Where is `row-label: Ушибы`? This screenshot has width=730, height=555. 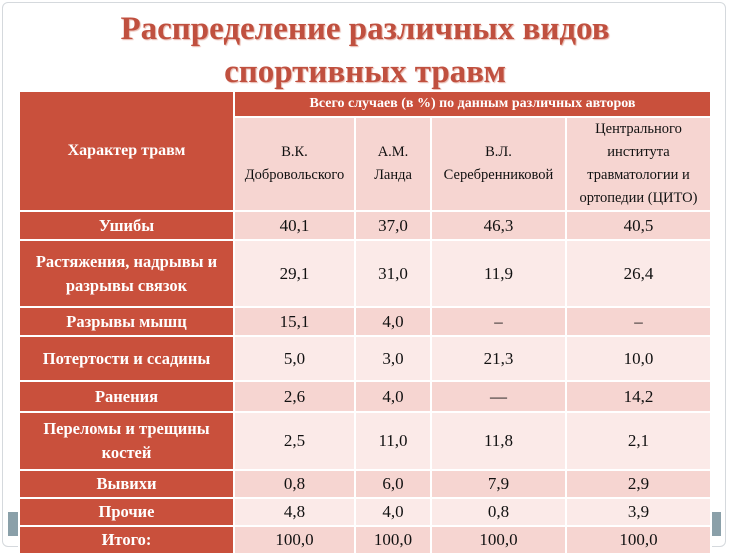 row-label: Ушибы is located at coordinates (126, 225).